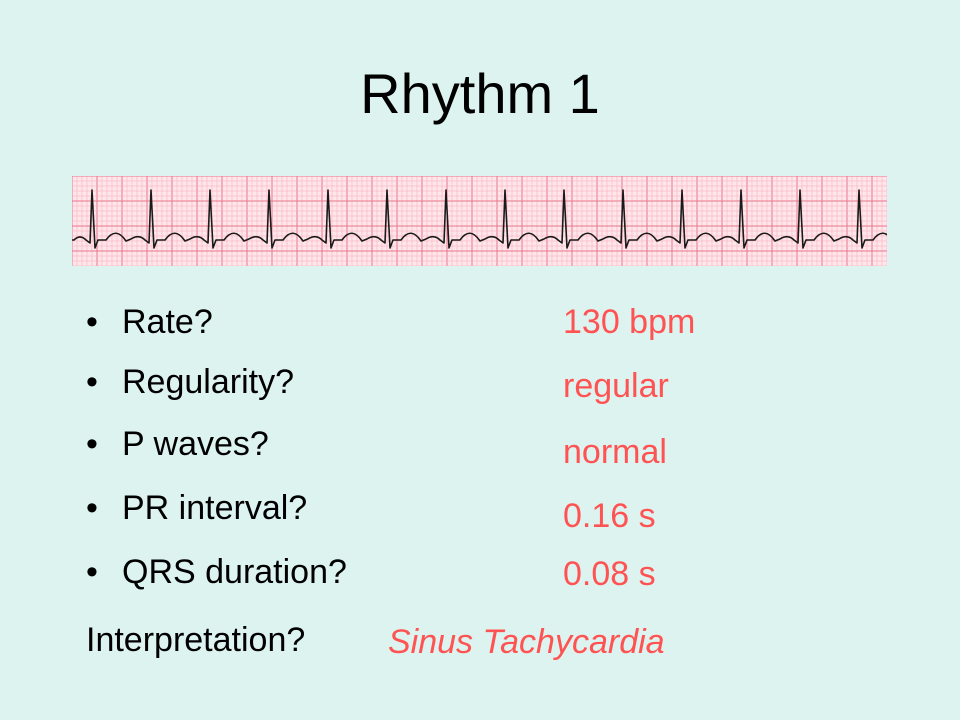 This screenshot has width=960, height=720. What do you see at coordinates (526, 642) in the screenshot?
I see `interpretation-answer: Sinus Tachycardia` at bounding box center [526, 642].